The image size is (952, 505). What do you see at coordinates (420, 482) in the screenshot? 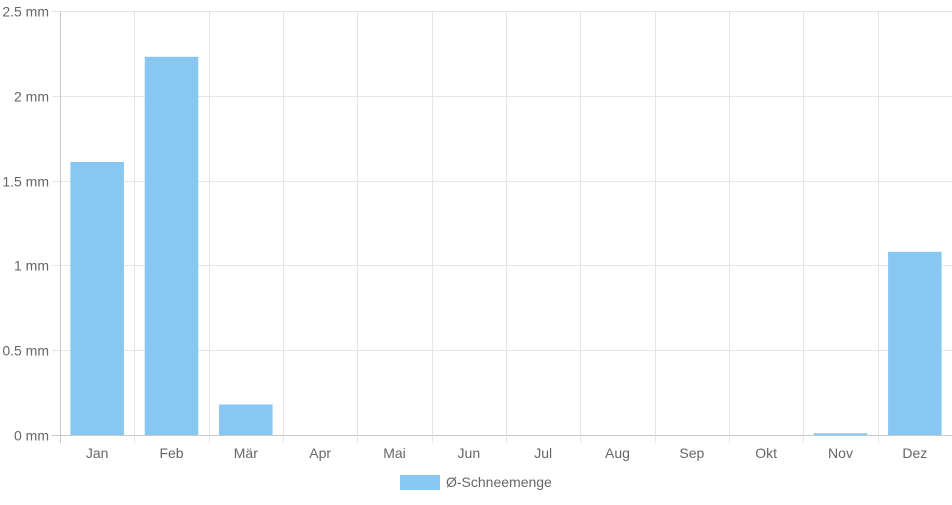
I see `legend-swatch` at bounding box center [420, 482].